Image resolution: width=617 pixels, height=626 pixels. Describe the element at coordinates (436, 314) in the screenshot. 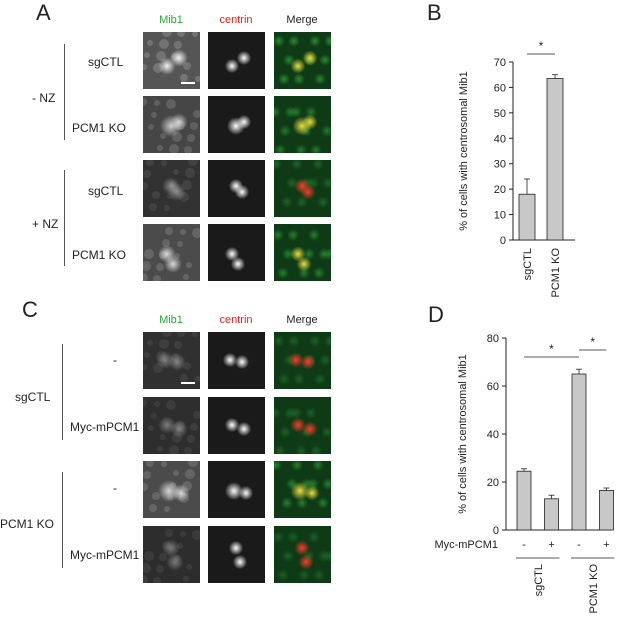

I see `panel-letter-d: D` at that location.